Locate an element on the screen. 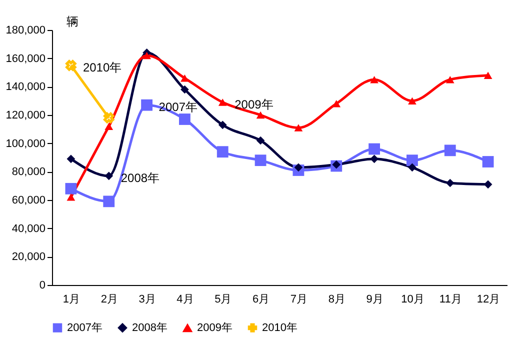 Image resolution: width=522 pixels, height=345 pixels. x-tick-label: 4月 is located at coordinates (185, 300).